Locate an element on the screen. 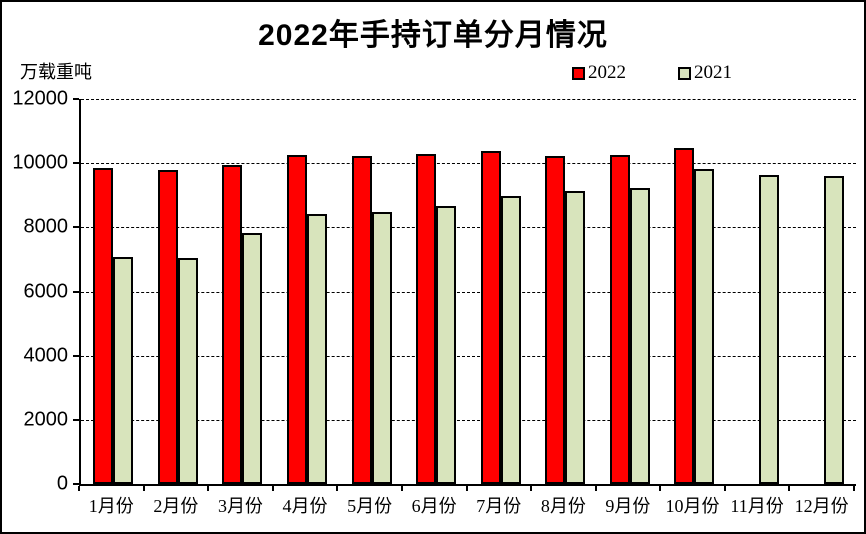  bar-group-12月份 is located at coordinates (823, 291).